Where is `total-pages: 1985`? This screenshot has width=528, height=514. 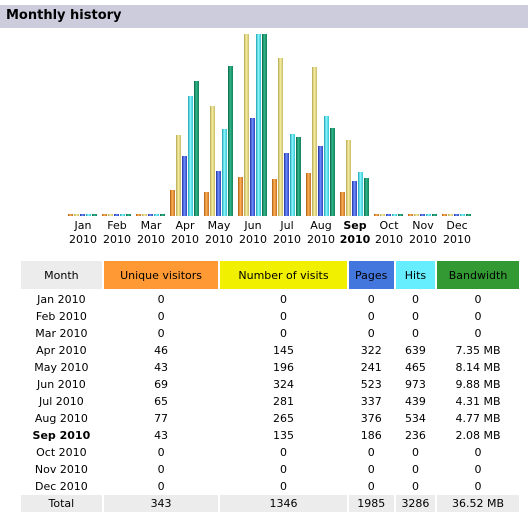 total-pages: 1985 is located at coordinates (371, 503).